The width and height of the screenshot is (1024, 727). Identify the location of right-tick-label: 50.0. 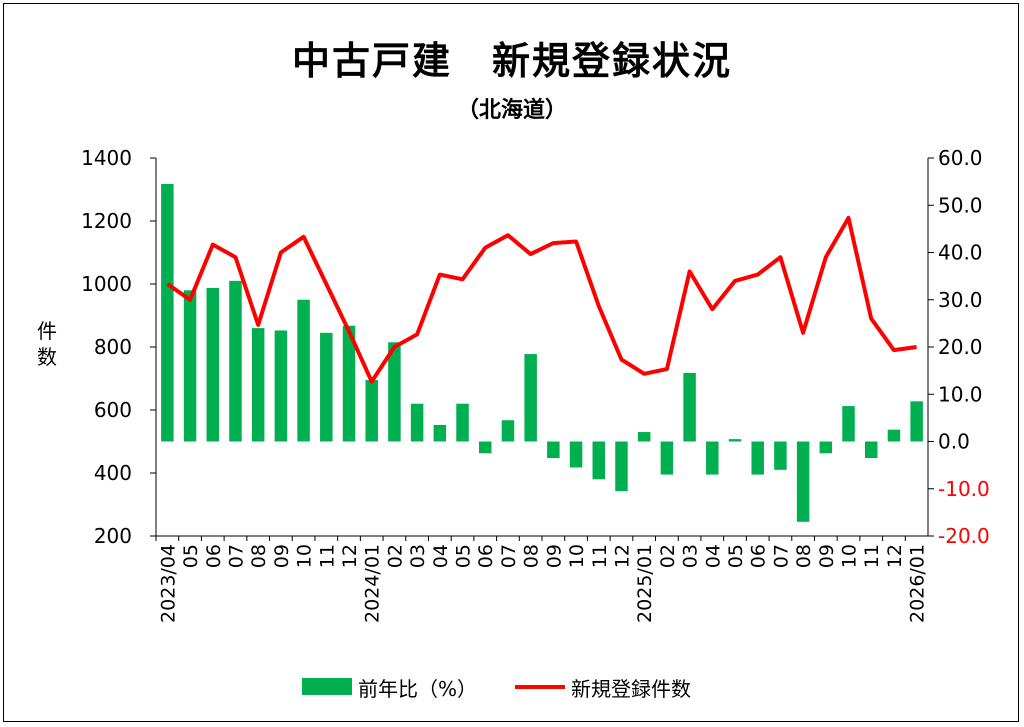
(960, 205).